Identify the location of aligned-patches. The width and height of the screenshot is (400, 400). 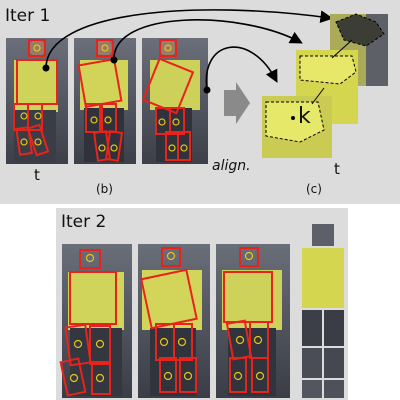
(325, 85).